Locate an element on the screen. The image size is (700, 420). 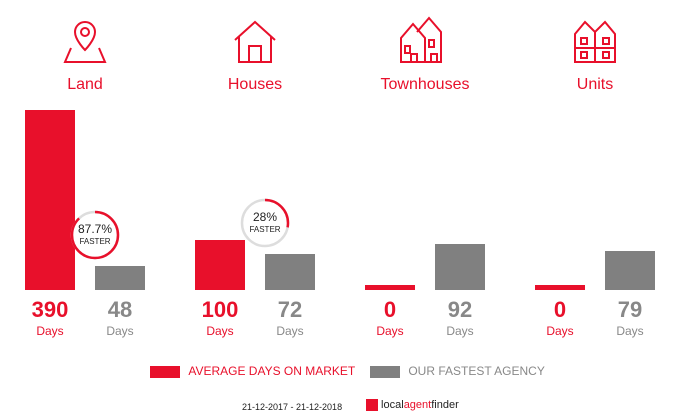
value-label: 72 is located at coordinates (290, 309).